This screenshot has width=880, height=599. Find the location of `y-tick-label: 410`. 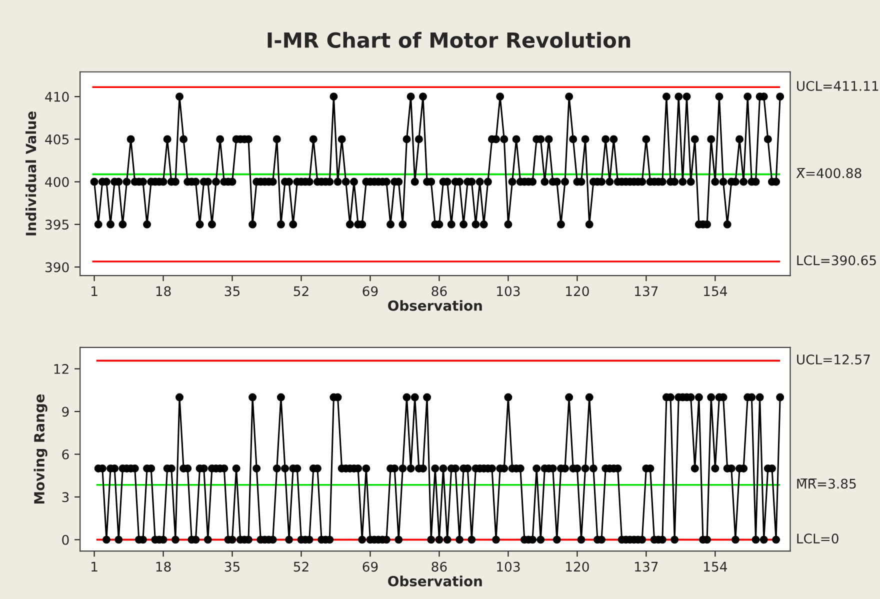

y-tick-label: 410 is located at coordinates (57, 97).